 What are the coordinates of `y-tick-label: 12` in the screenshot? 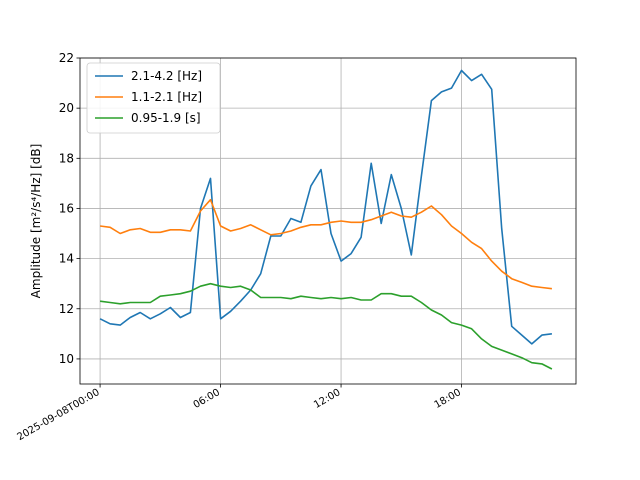 It's located at (66, 309).